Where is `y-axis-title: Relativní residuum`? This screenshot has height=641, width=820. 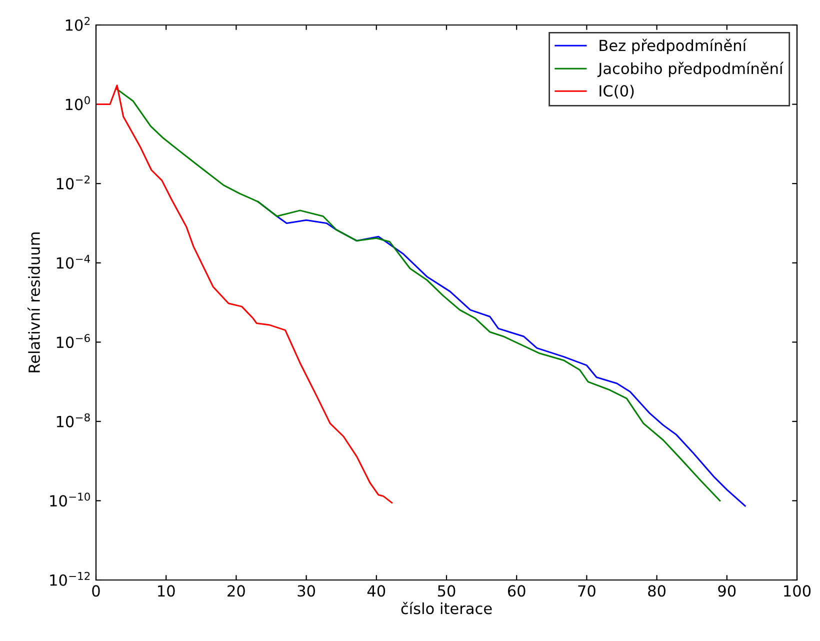 y-axis-title: Relativní residuum is located at coordinates (34, 302).